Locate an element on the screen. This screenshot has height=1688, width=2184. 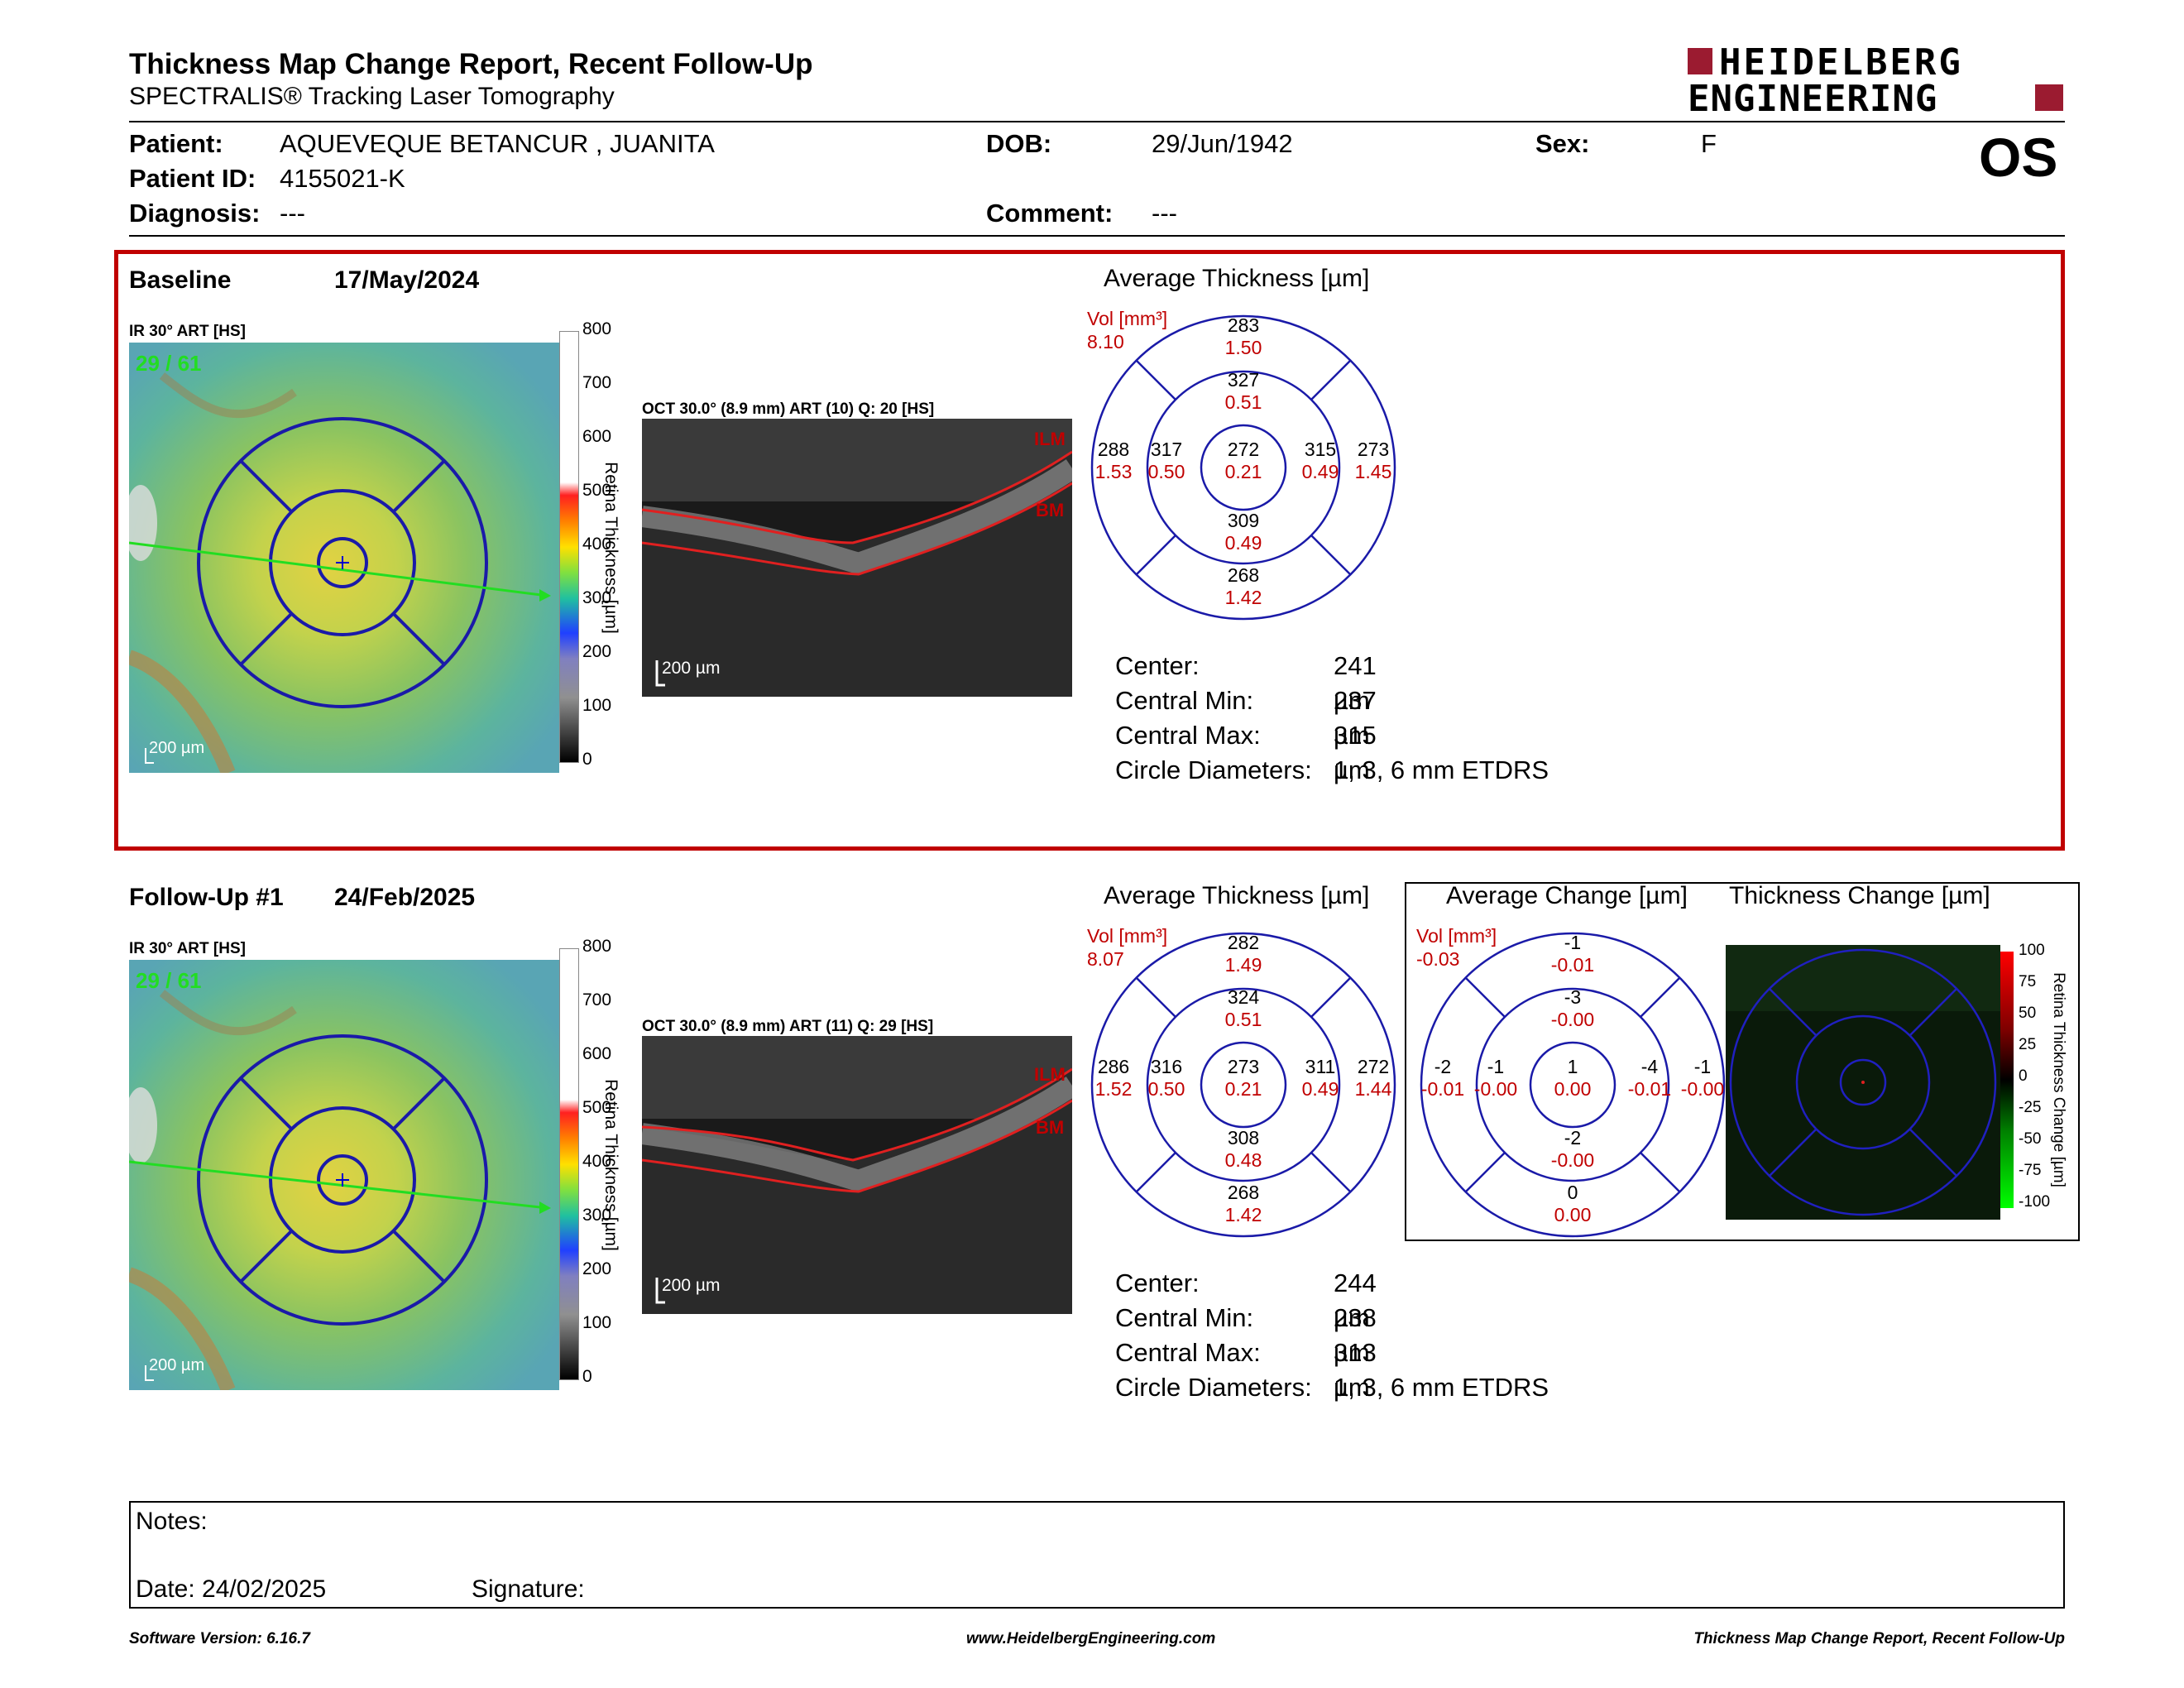
sex-label: Sex: is located at coordinates (1562, 143).